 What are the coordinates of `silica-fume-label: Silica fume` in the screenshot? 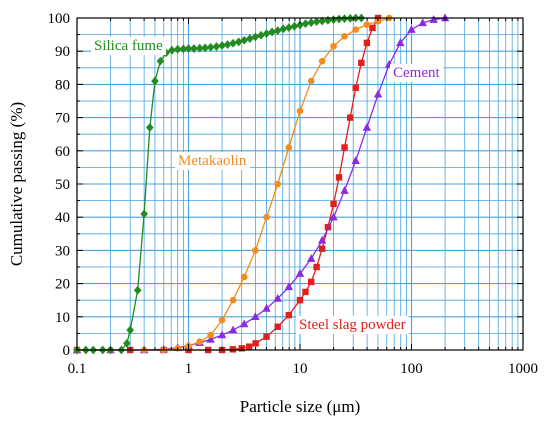 It's located at (128, 46).